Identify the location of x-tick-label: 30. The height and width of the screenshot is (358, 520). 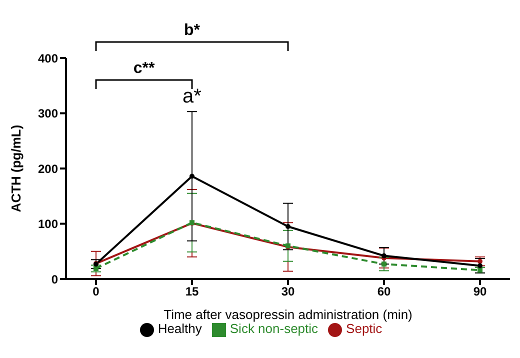
(288, 291).